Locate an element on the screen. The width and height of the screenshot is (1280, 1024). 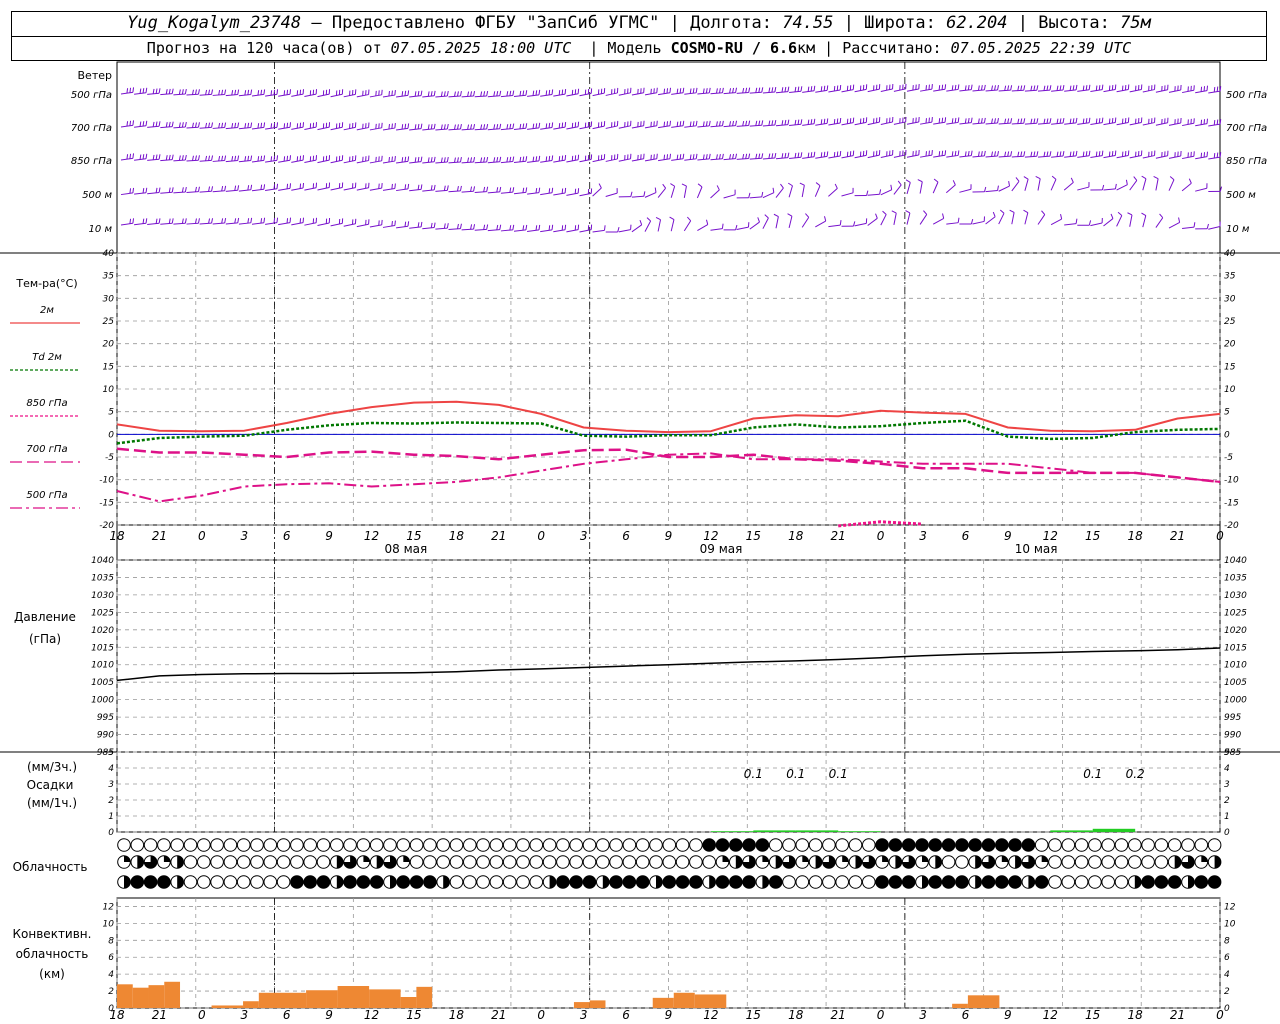
x-tick-label: 12 is located at coordinates (710, 536).